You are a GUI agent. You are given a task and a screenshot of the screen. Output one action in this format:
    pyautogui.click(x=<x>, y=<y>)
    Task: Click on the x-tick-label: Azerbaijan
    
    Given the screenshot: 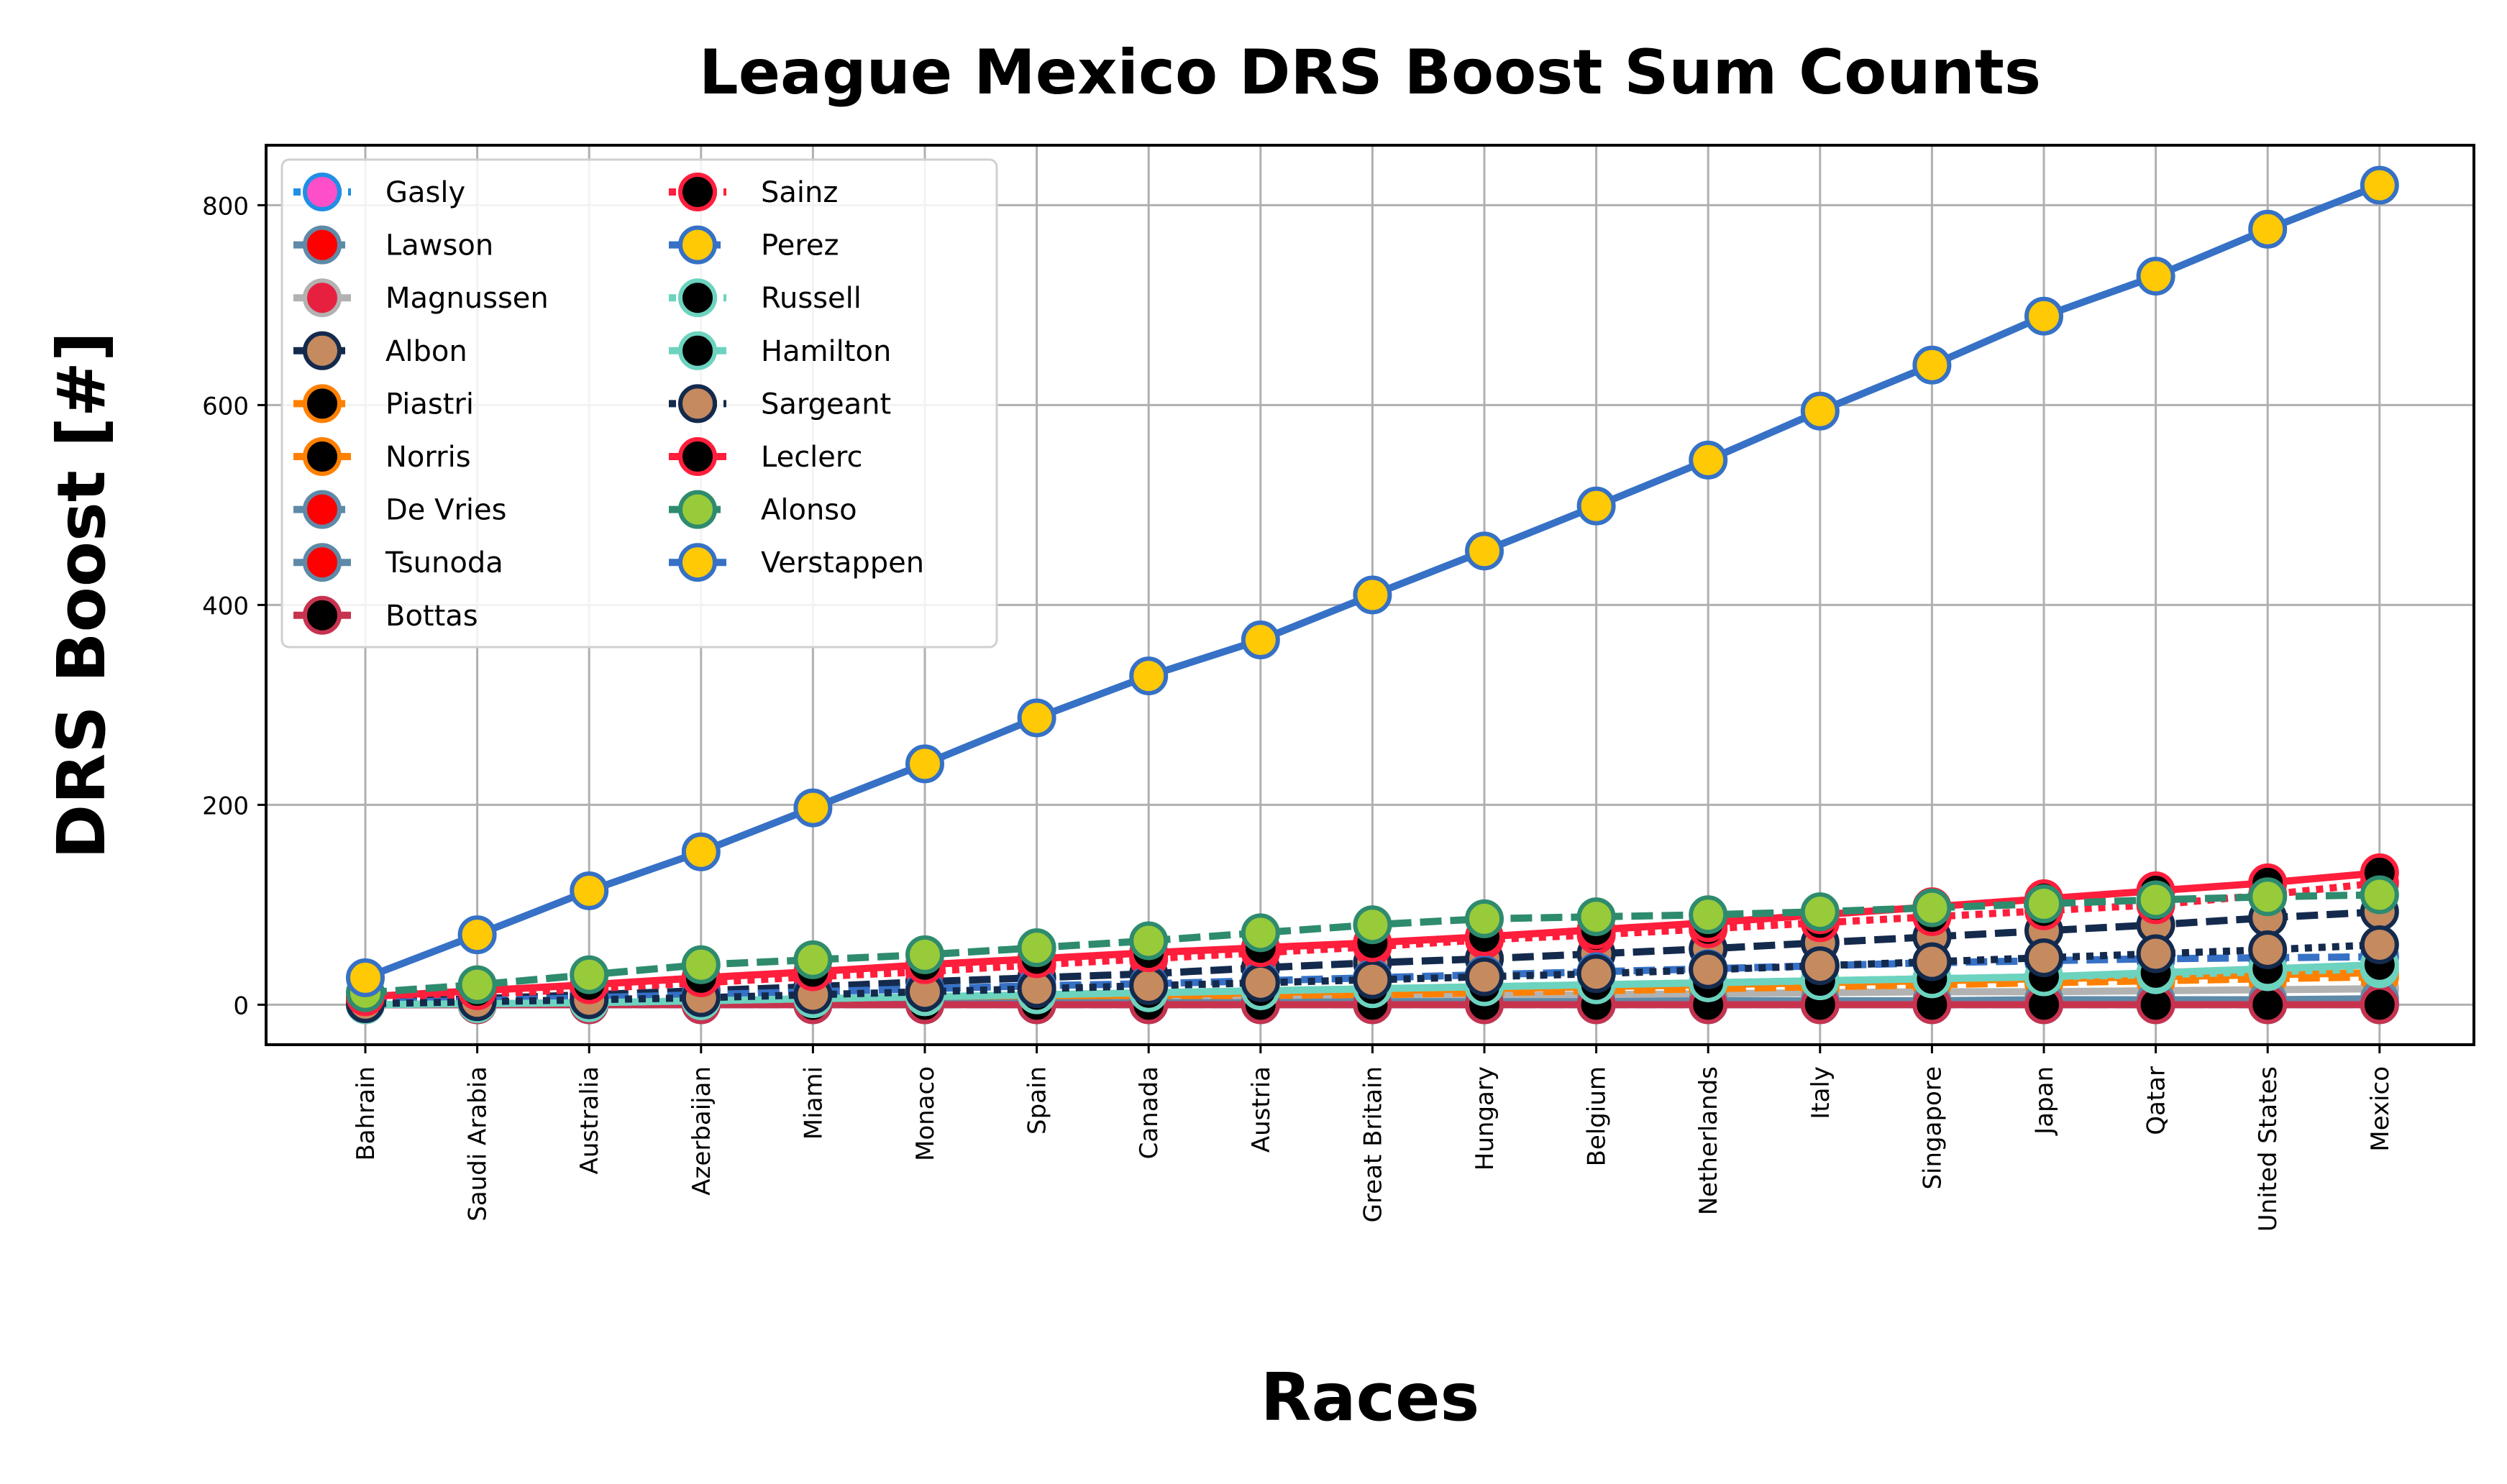 What is the action you would take?
    pyautogui.click(x=702, y=1131)
    